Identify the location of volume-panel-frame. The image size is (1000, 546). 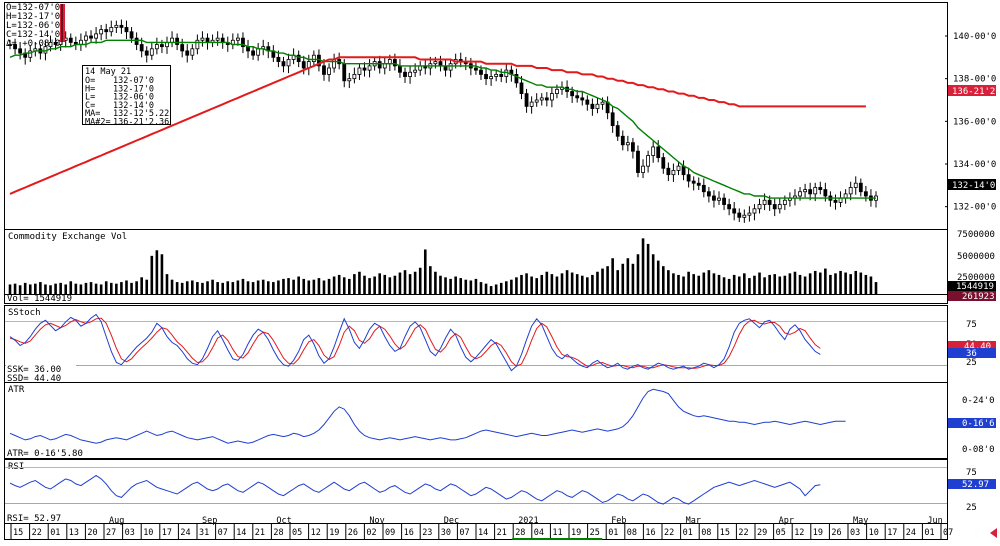
(476, 266).